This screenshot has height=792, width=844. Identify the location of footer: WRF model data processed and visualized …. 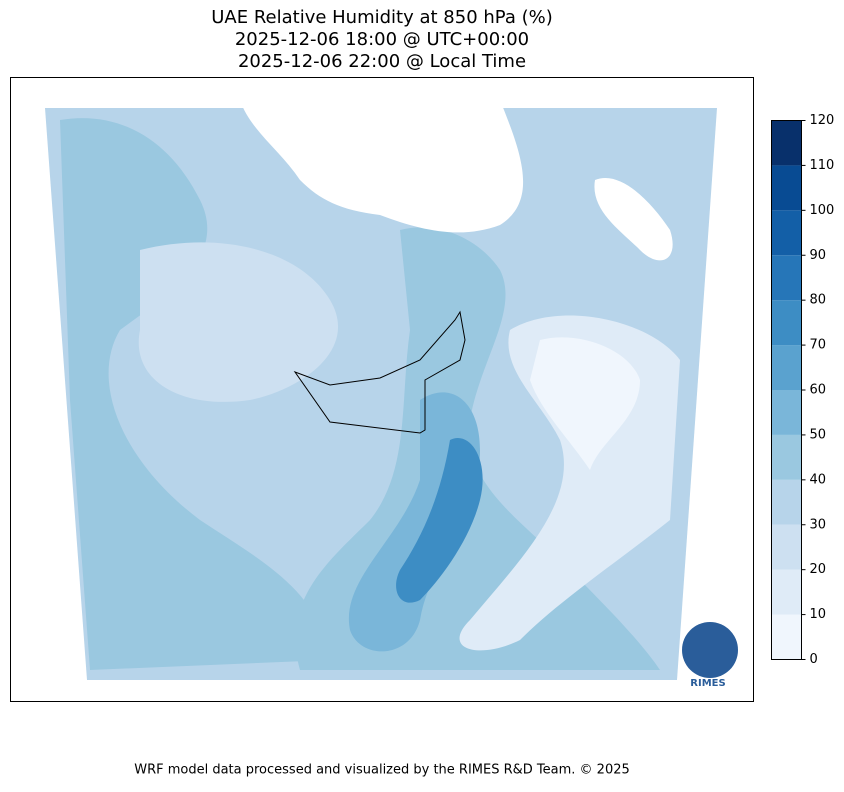
(382, 770).